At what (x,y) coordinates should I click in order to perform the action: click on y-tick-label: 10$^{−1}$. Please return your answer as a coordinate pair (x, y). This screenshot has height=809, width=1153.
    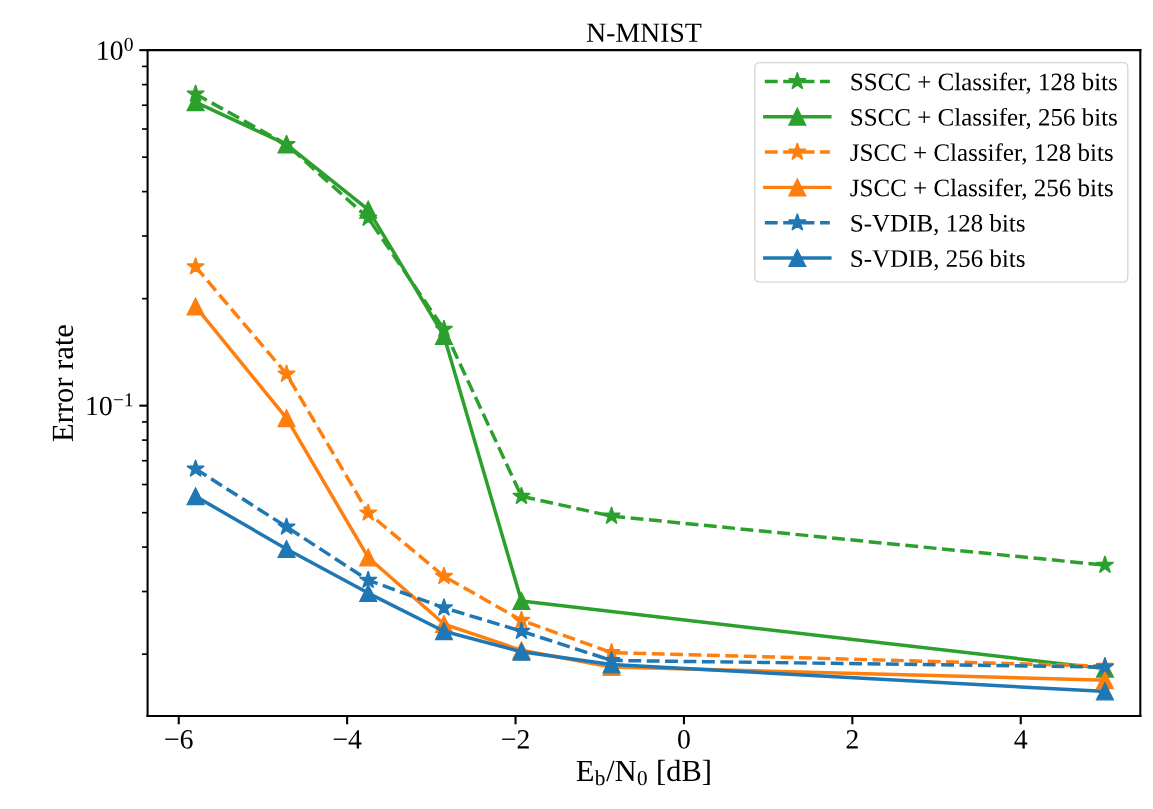
    Looking at the image, I should click on (110, 404).